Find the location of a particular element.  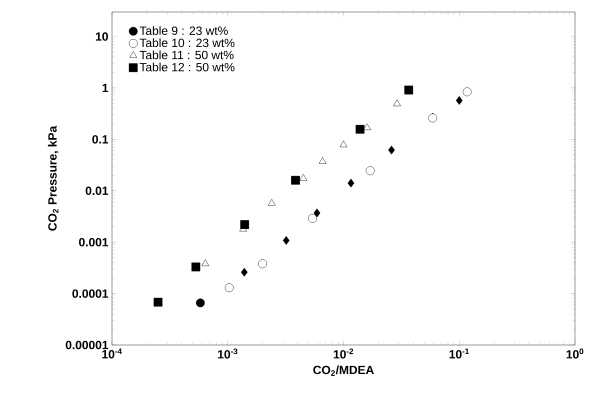

y-tick-label: 1 is located at coordinates (105, 88).